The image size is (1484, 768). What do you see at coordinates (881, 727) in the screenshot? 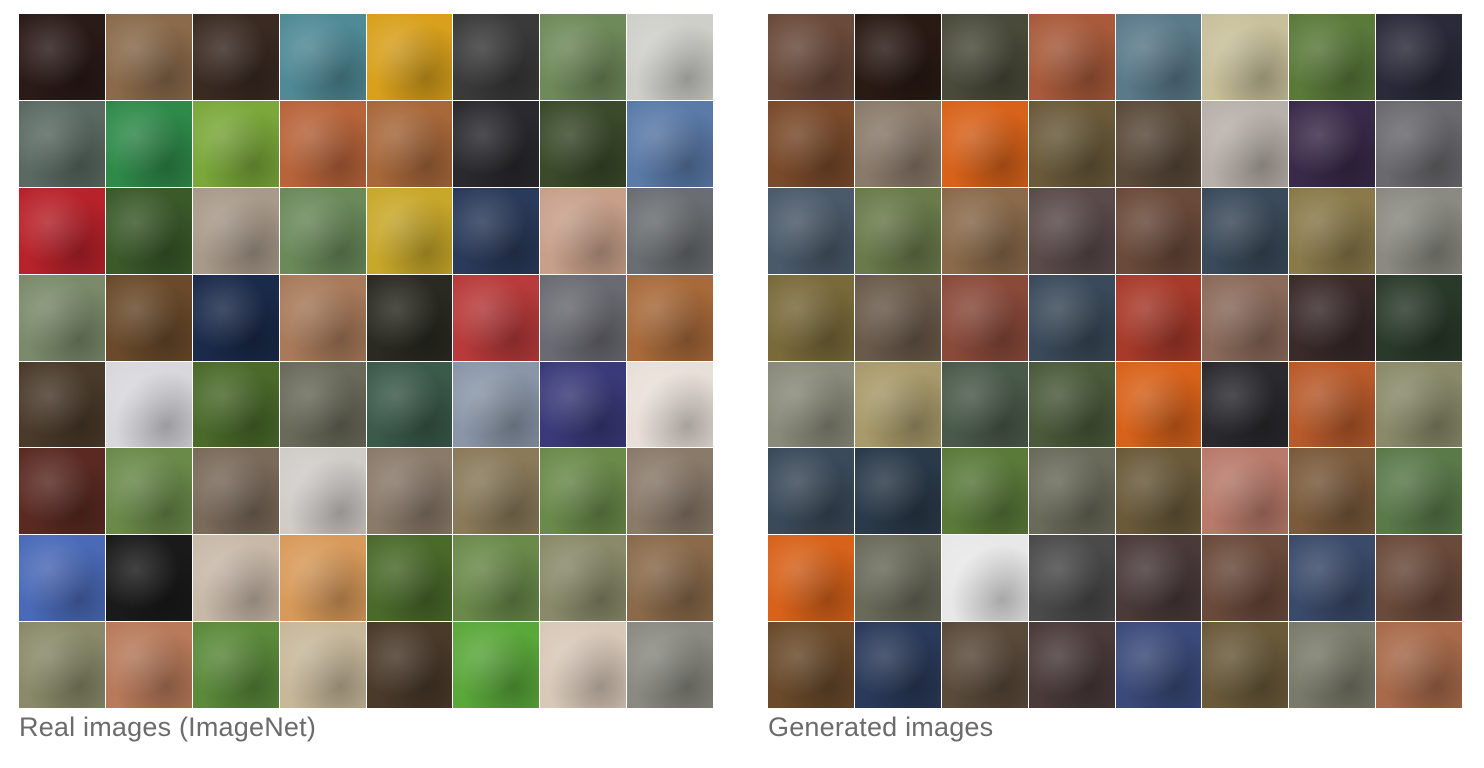
I see `generated-images-caption: Generated images` at bounding box center [881, 727].